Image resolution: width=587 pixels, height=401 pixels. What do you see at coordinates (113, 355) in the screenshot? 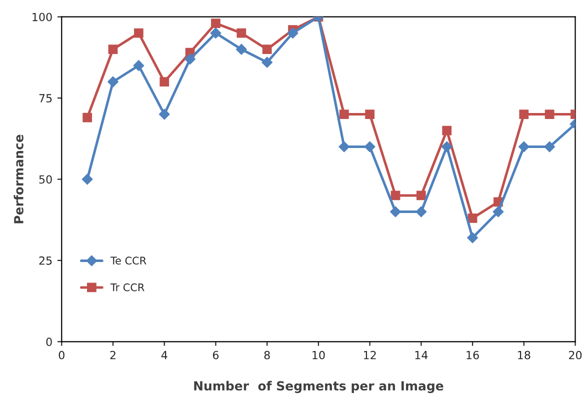
I see `x-tick-label: 2` at bounding box center [113, 355].